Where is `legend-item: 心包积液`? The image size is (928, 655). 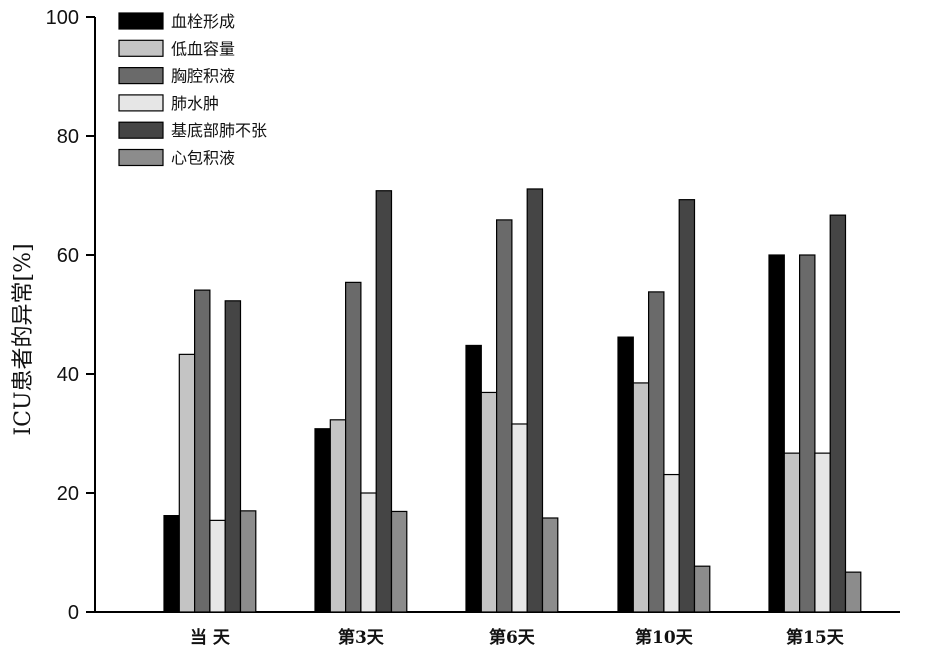 legend-item: 心包积液 is located at coordinates (176, 158).